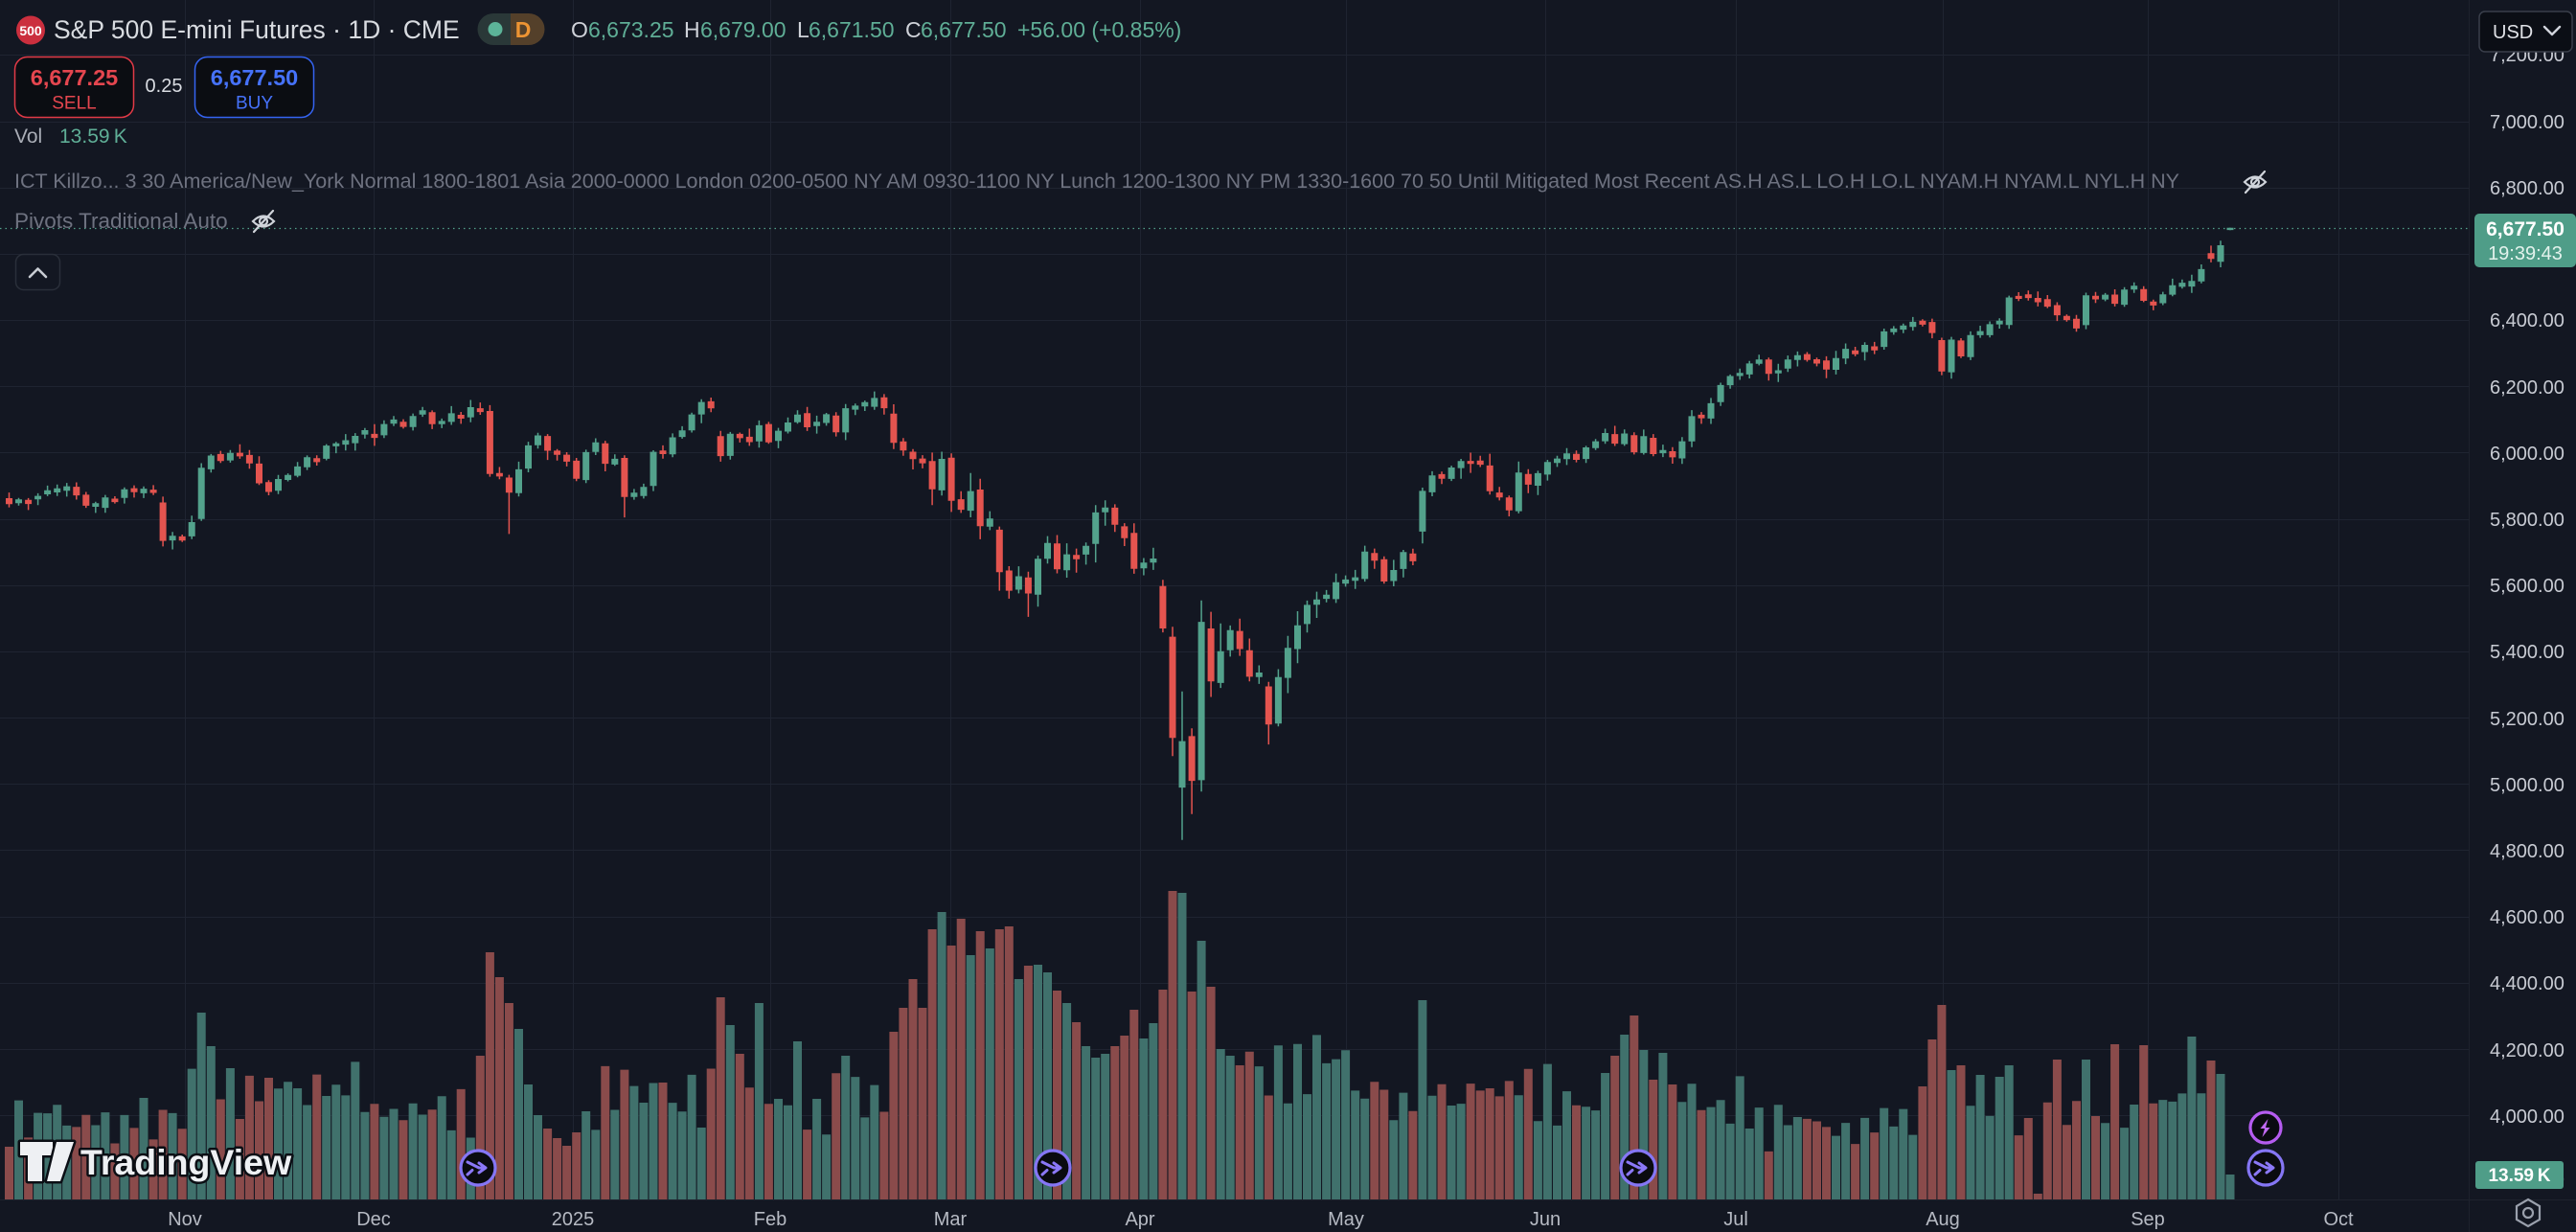  What do you see at coordinates (743, 29) in the screenshot?
I see `svg-text: 6,679.00` at bounding box center [743, 29].